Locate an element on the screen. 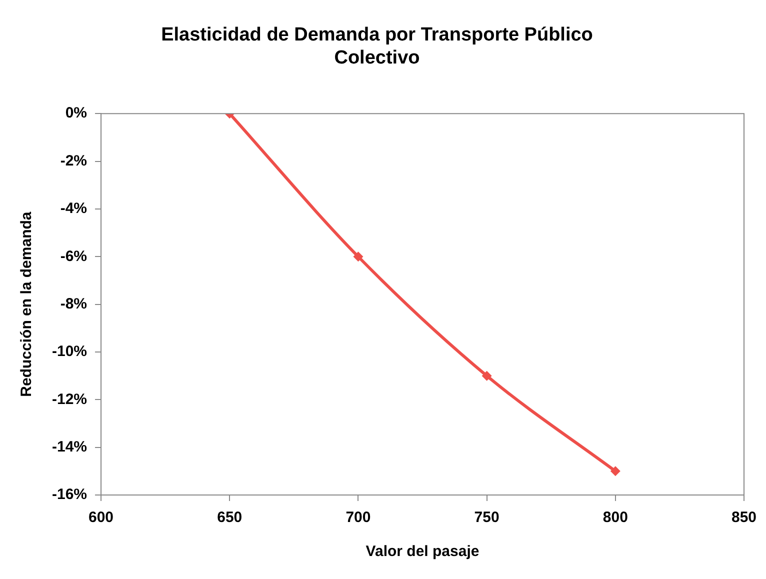  x-tick-label: 650 is located at coordinates (229, 517).